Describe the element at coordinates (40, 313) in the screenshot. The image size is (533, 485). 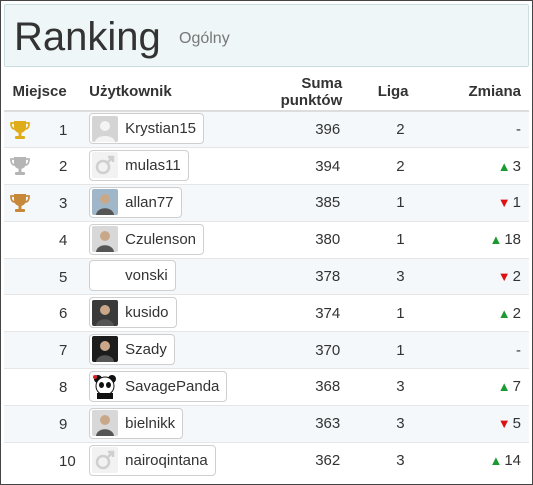
I see `position-cell: 6` at that location.